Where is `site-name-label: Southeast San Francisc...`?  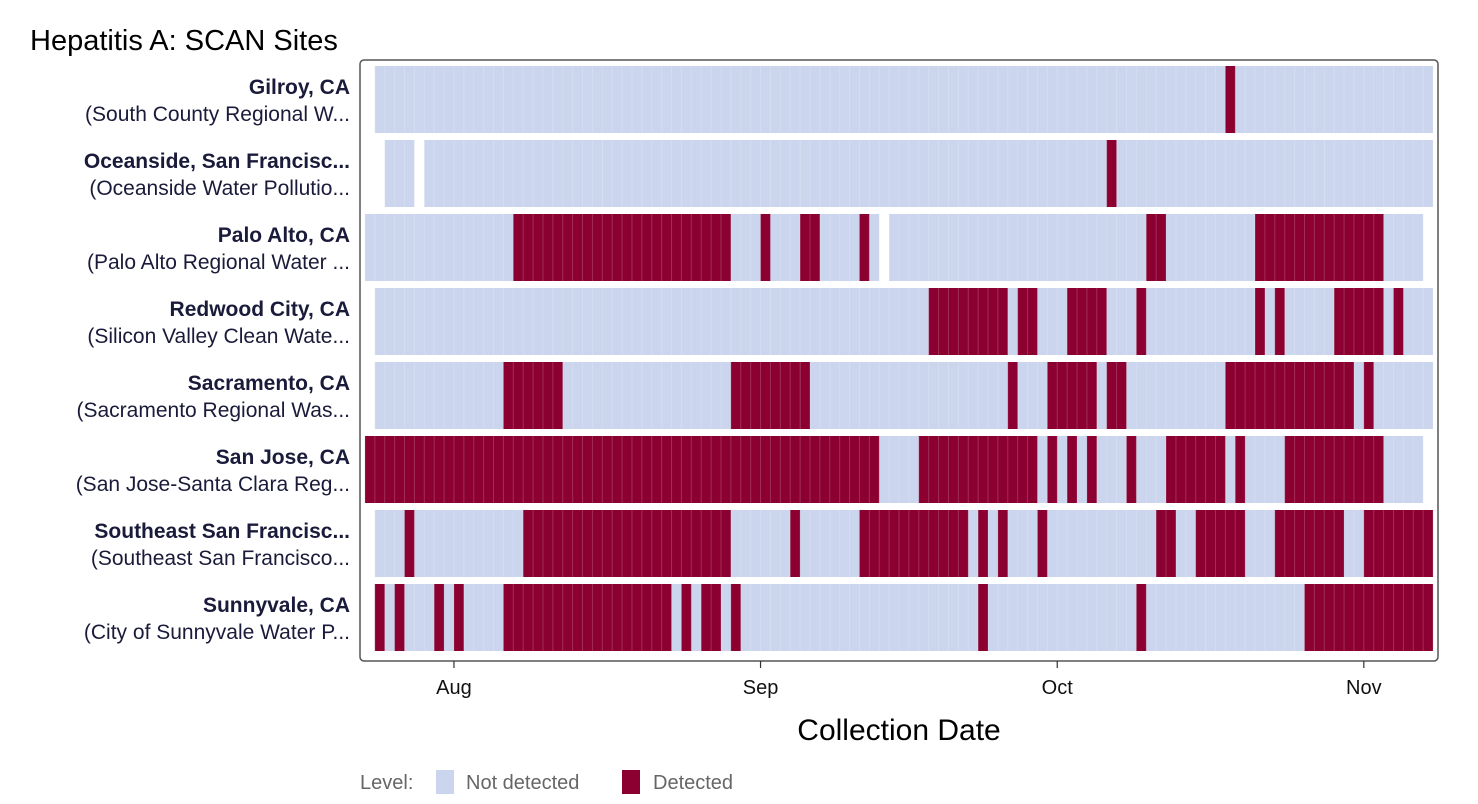 site-name-label: Southeast San Francisc... is located at coordinates (222, 531).